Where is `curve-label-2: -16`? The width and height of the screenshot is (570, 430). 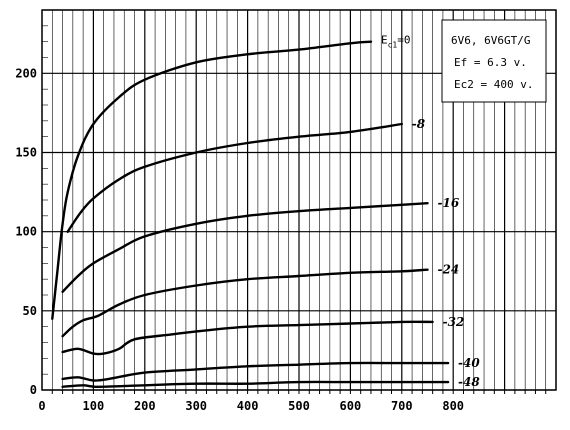 curve-label-2: -16 is located at coordinates (449, 203).